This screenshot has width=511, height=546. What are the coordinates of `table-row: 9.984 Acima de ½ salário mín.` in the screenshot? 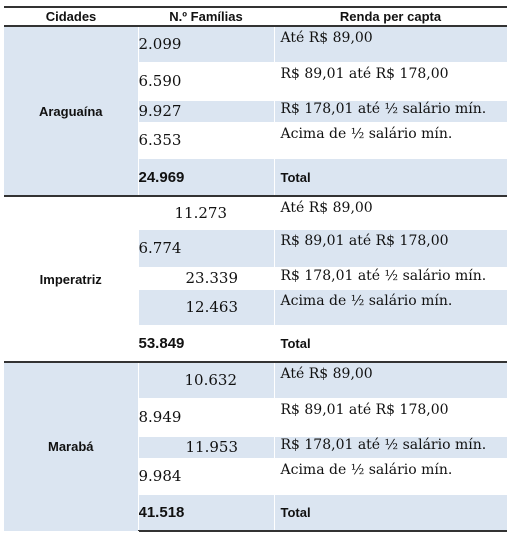 It's located at (255, 476).